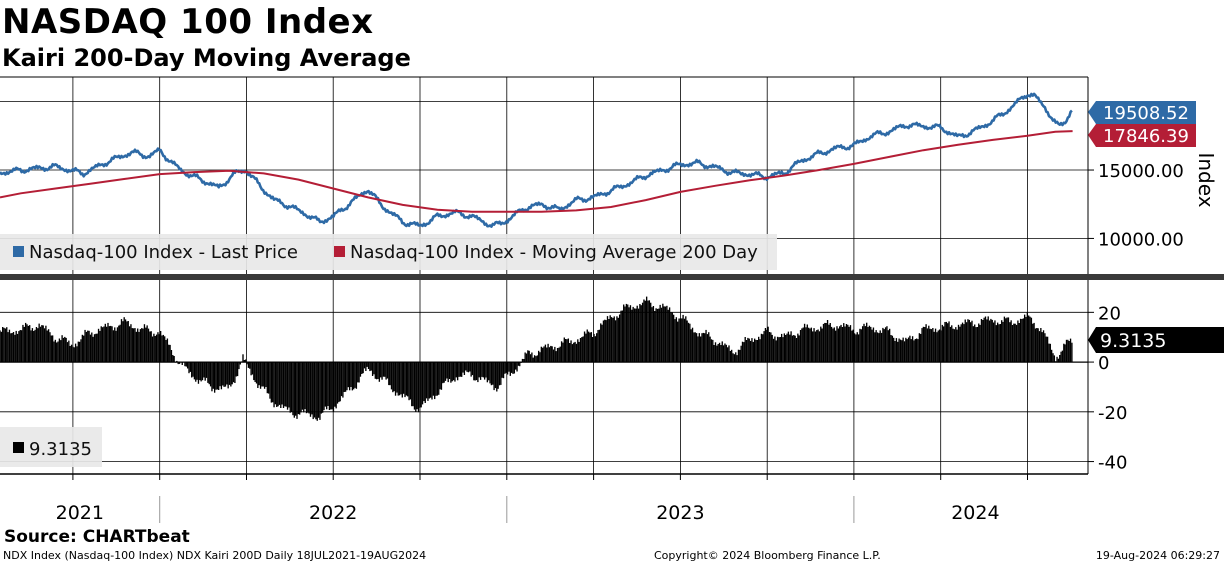  Describe the element at coordinates (536, 171) in the screenshot. I see `ma-200-line` at that location.